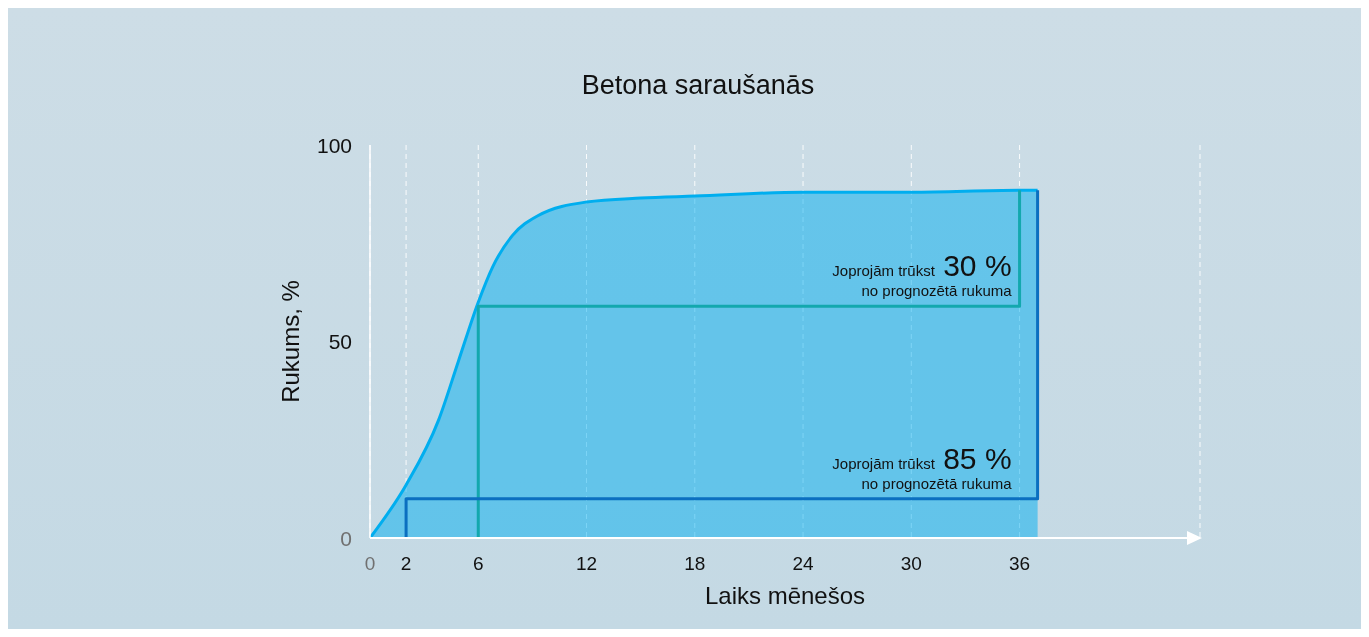 This screenshot has height=637, width=1369. I want to click on x-tick-label: 0, so click(370, 563).